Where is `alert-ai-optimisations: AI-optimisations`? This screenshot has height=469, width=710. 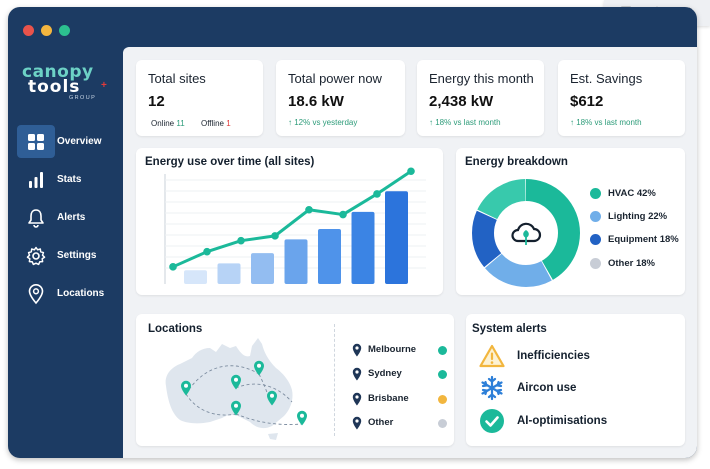 alert-ai-optimisations: AI-optimisations is located at coordinates (573, 421).